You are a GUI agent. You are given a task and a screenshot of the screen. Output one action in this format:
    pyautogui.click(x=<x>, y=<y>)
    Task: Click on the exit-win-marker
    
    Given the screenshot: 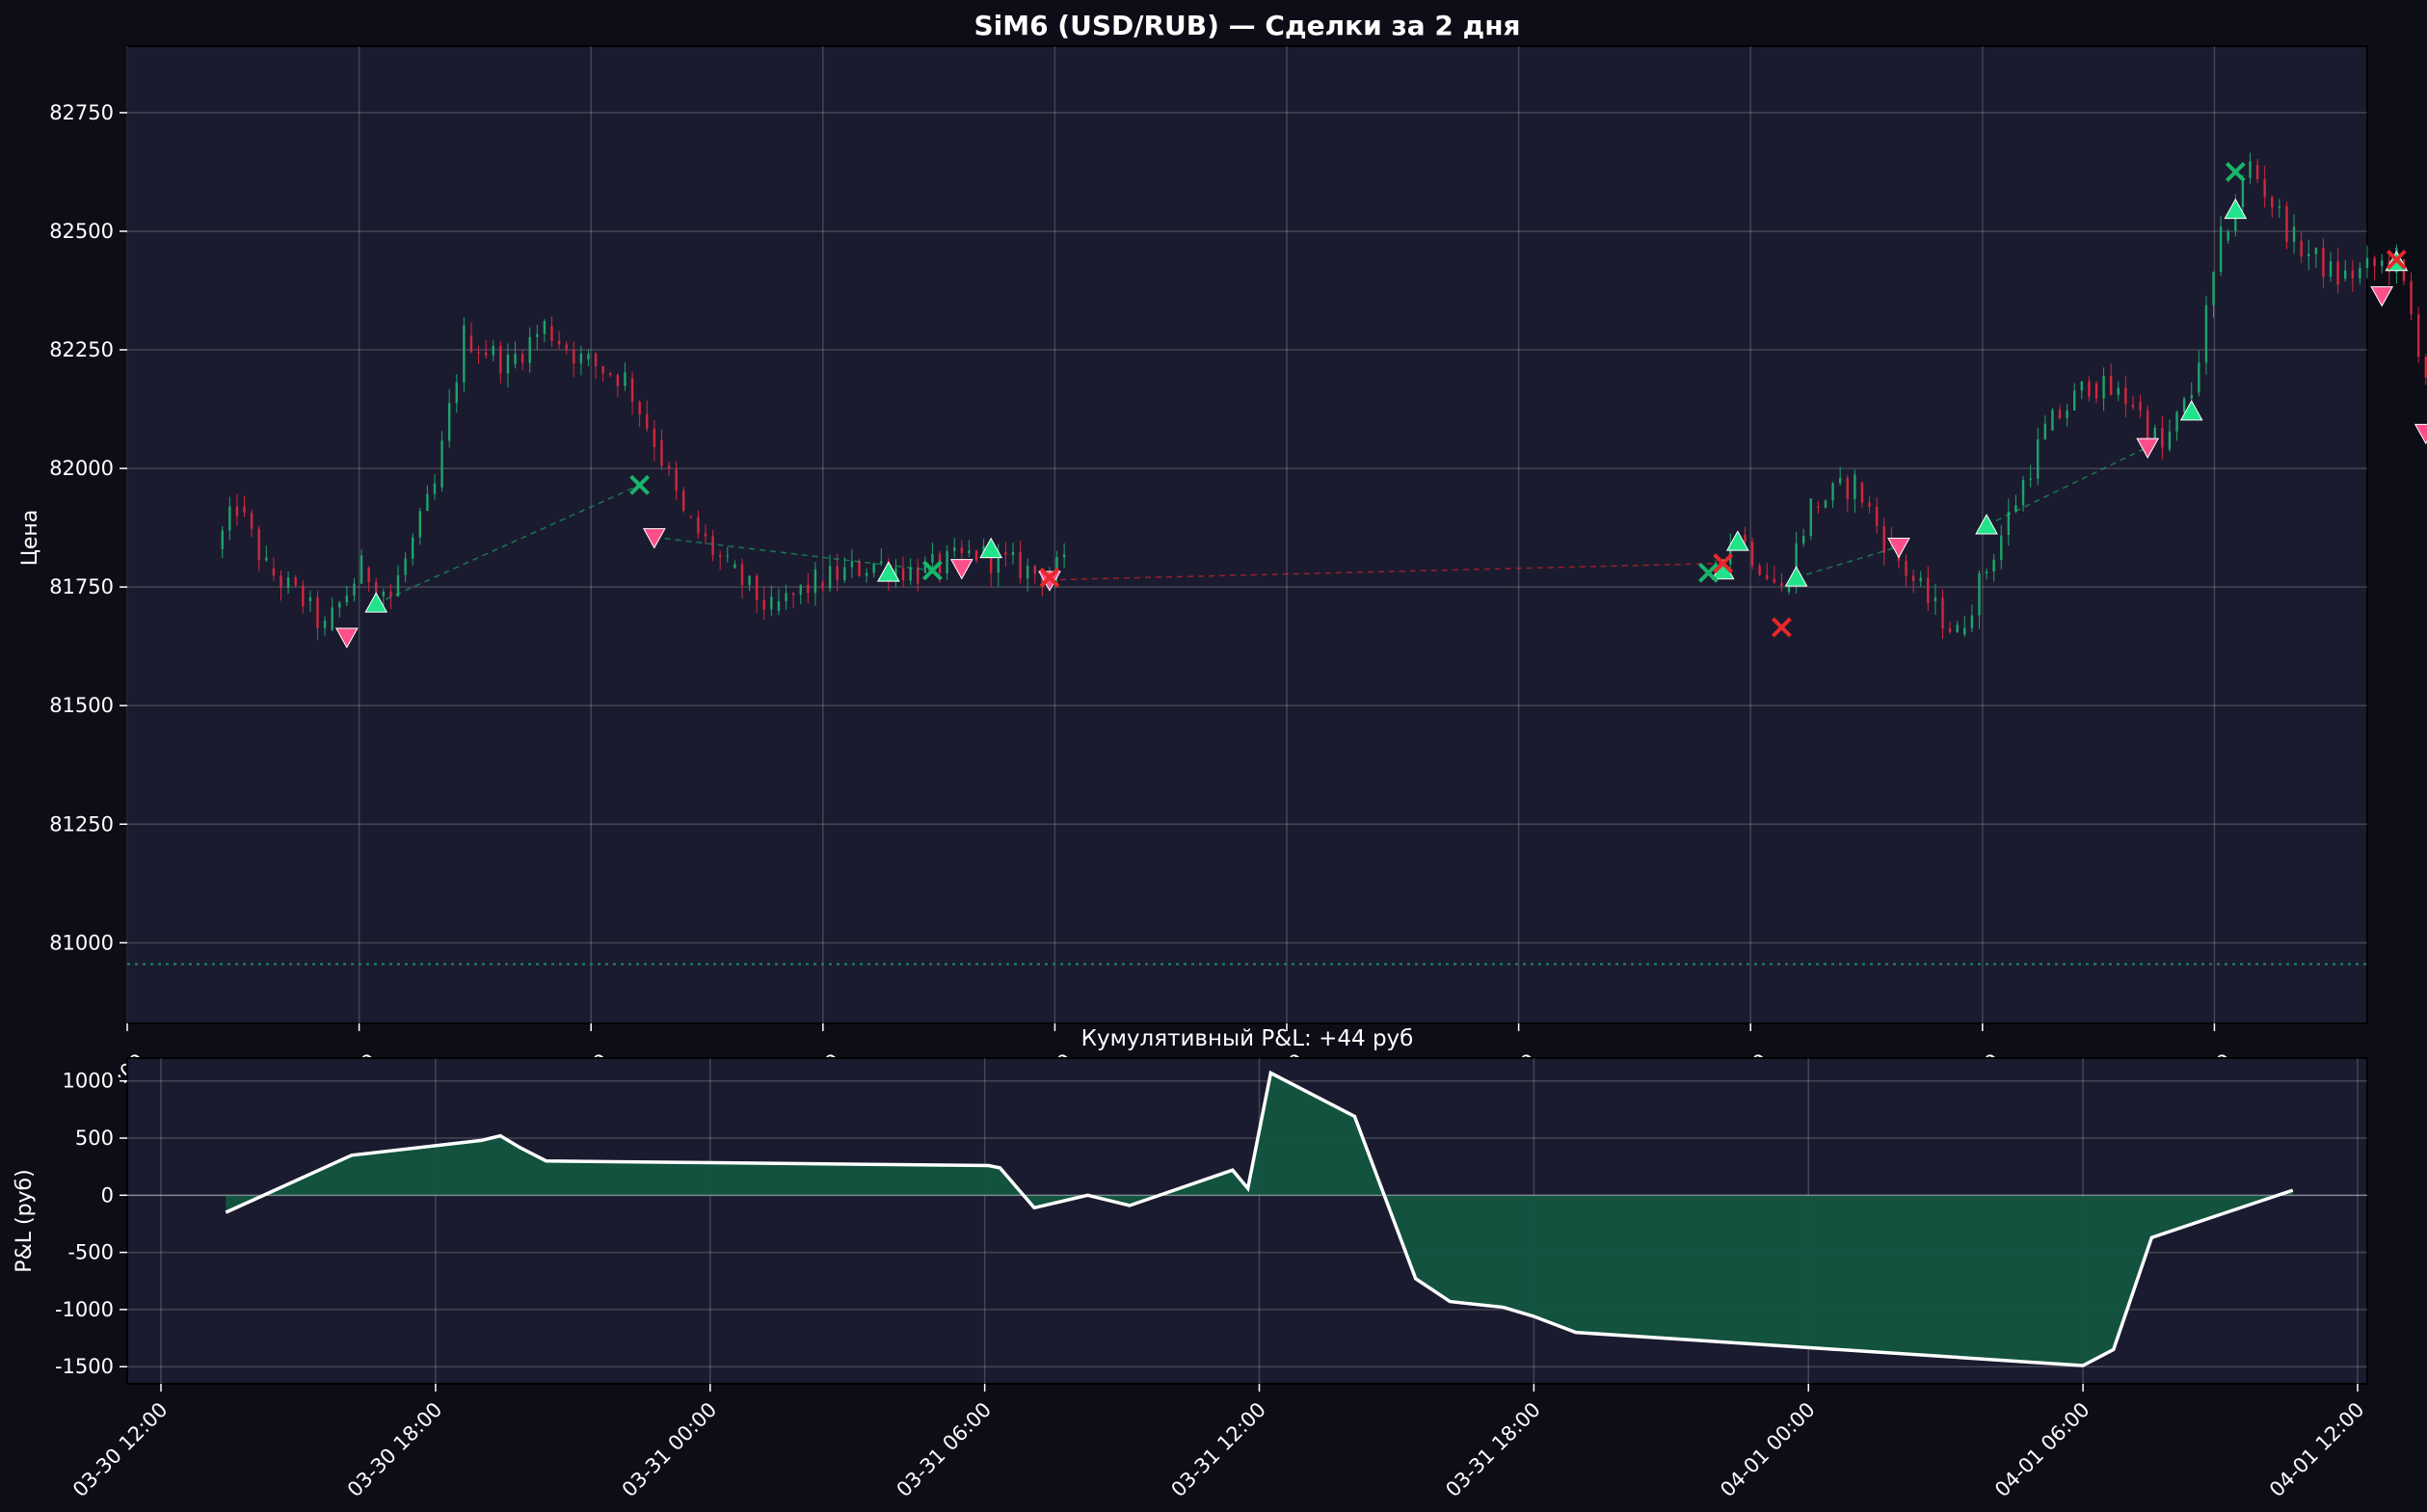 What is the action you would take?
    pyautogui.click(x=1708, y=572)
    